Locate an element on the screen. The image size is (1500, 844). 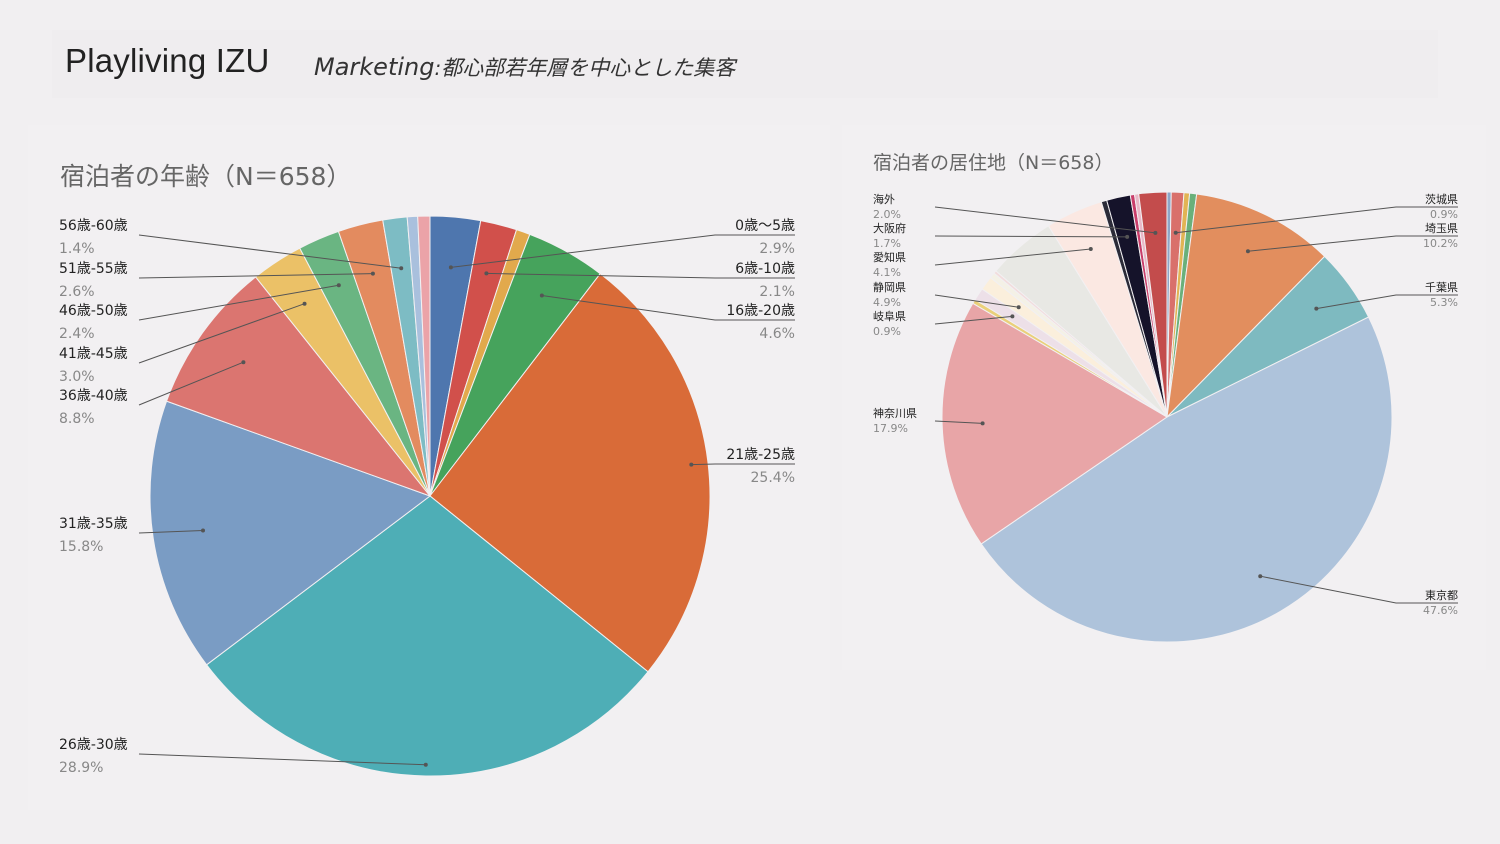
slice-label: 静岡県 is located at coordinates (889, 287).